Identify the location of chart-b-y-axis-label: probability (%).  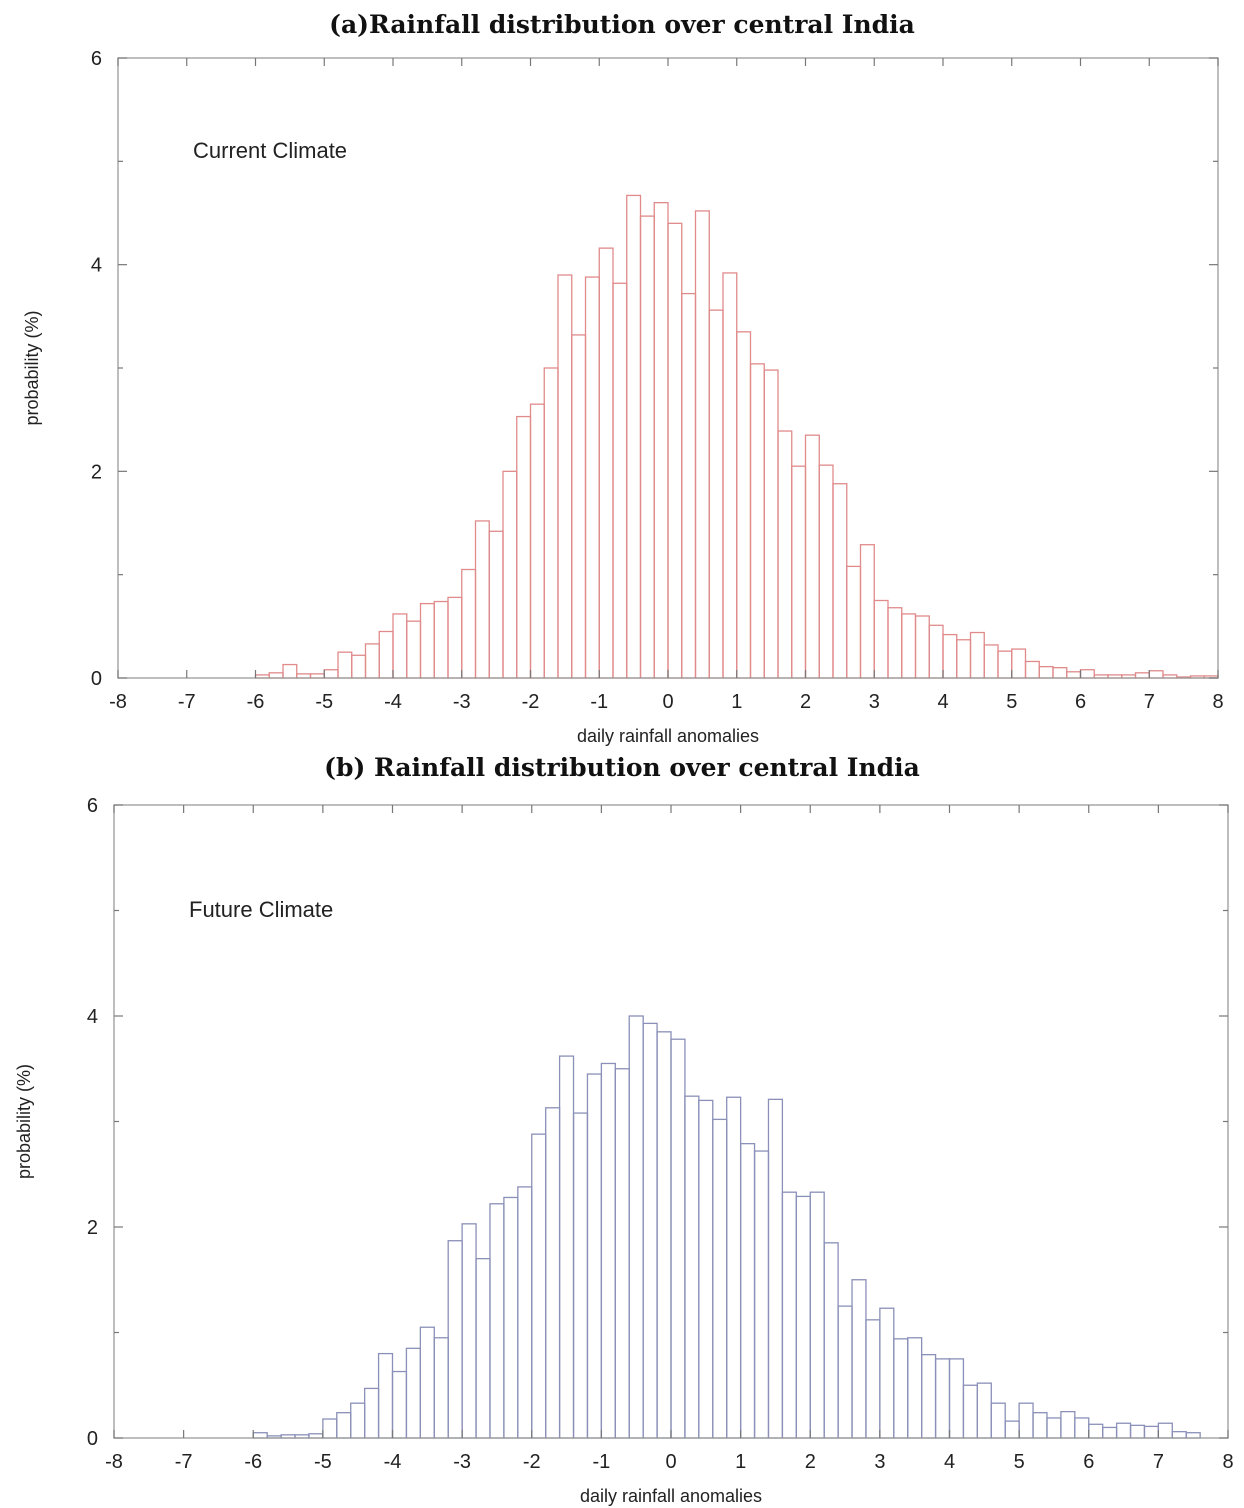
(24, 1121).